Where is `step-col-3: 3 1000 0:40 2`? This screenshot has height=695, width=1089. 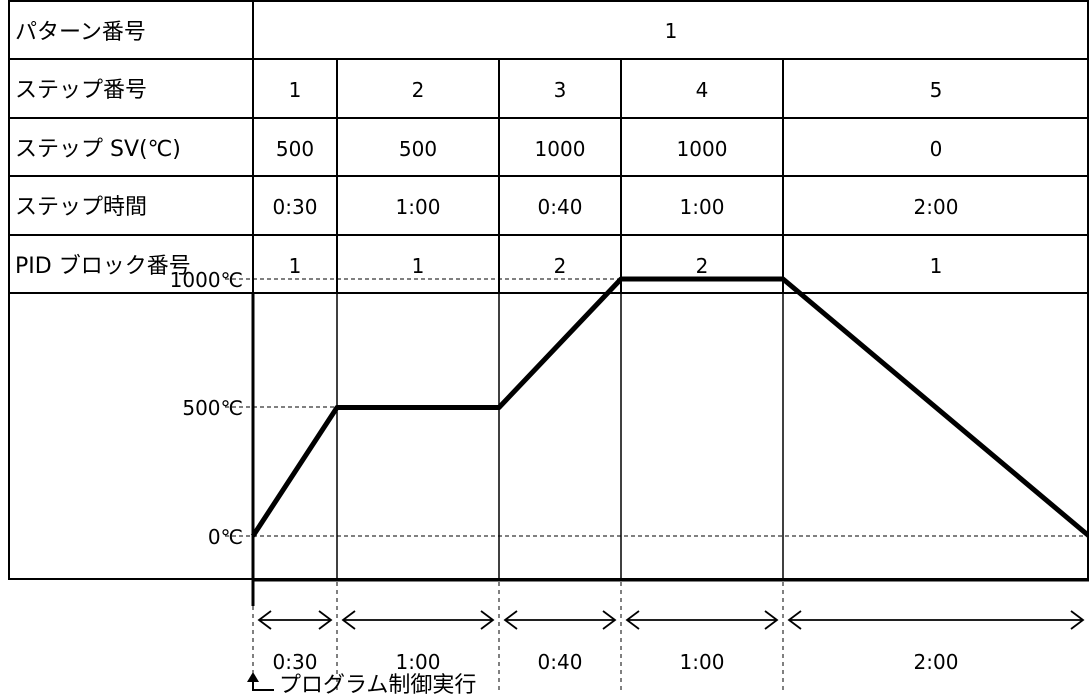 step-col-3: 3 1000 0:40 2 is located at coordinates (560, 178).